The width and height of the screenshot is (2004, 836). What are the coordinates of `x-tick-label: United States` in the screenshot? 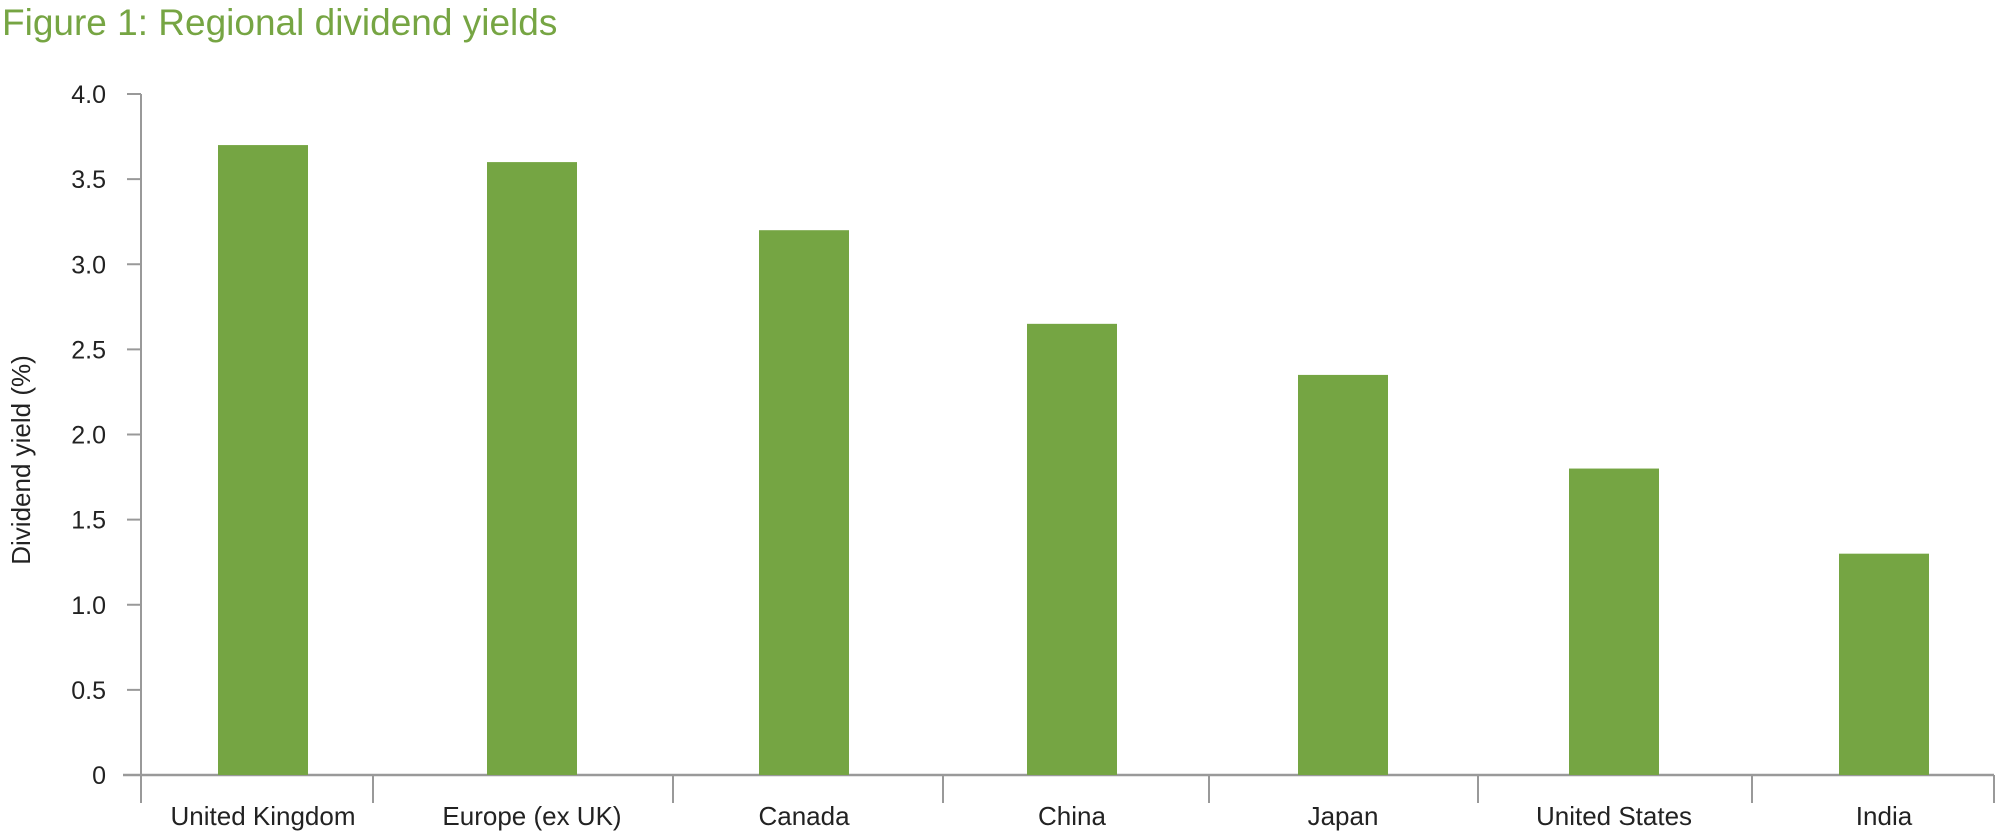 It's located at (1614, 816).